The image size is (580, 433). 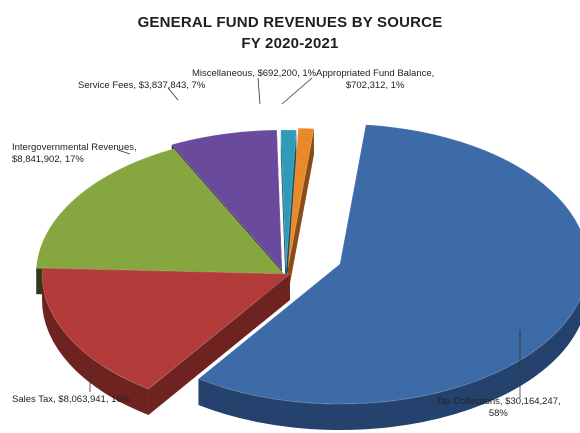 I want to click on slice-label-miscellaneous: Miscellaneous, $692,200, 1%, so click(x=254, y=73).